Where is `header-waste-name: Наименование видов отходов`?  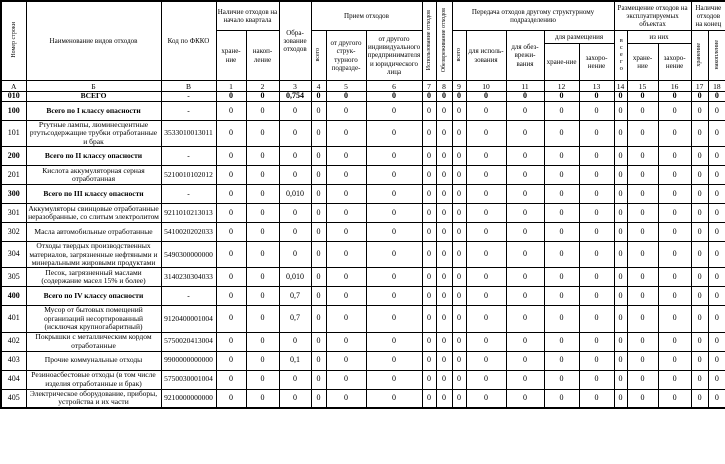 header-waste-name: Наименование видов отходов is located at coordinates (93, 40).